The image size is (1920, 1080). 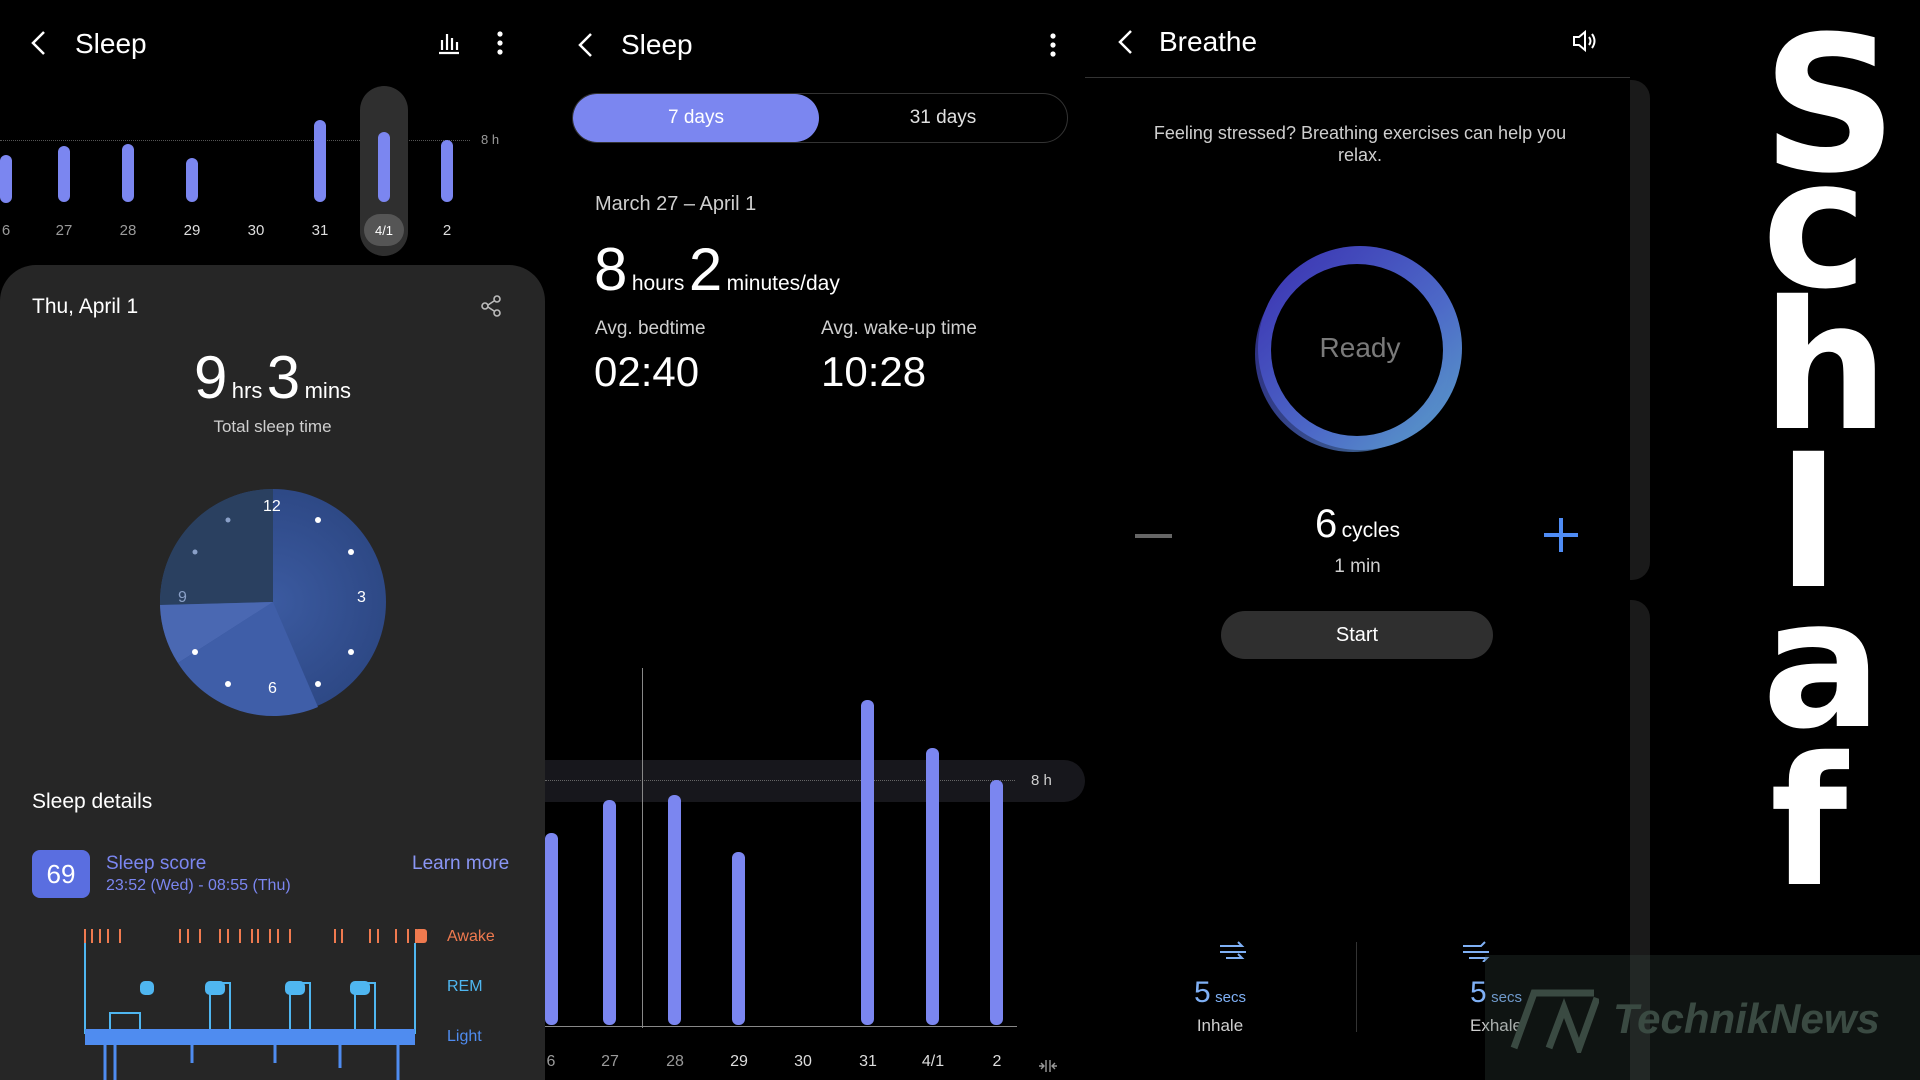 I want to click on bedtime-label: Avg. bedtime, so click(x=650, y=328).